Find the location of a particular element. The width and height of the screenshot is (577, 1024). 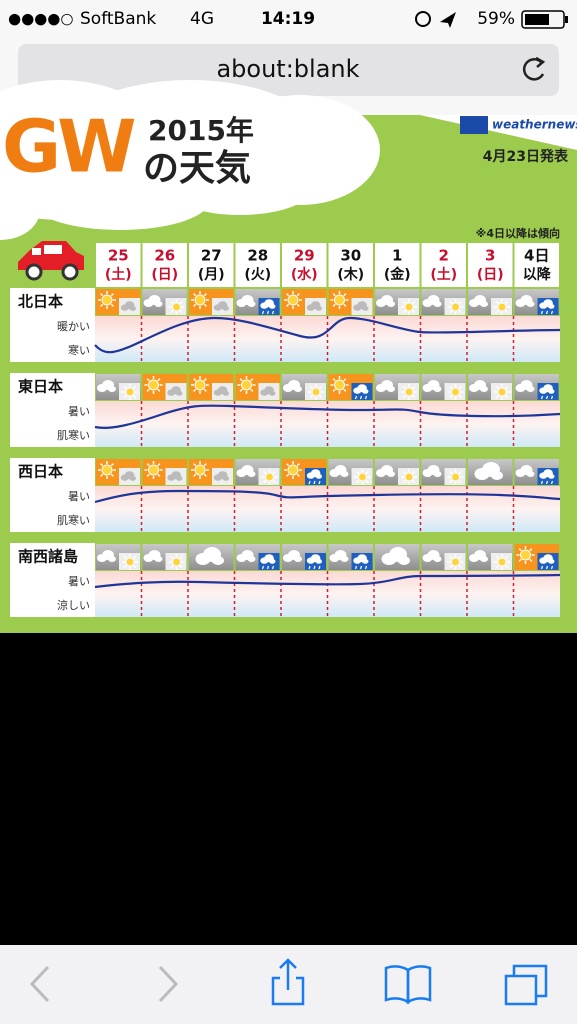

region-name: 北日本 is located at coordinates (40, 302).